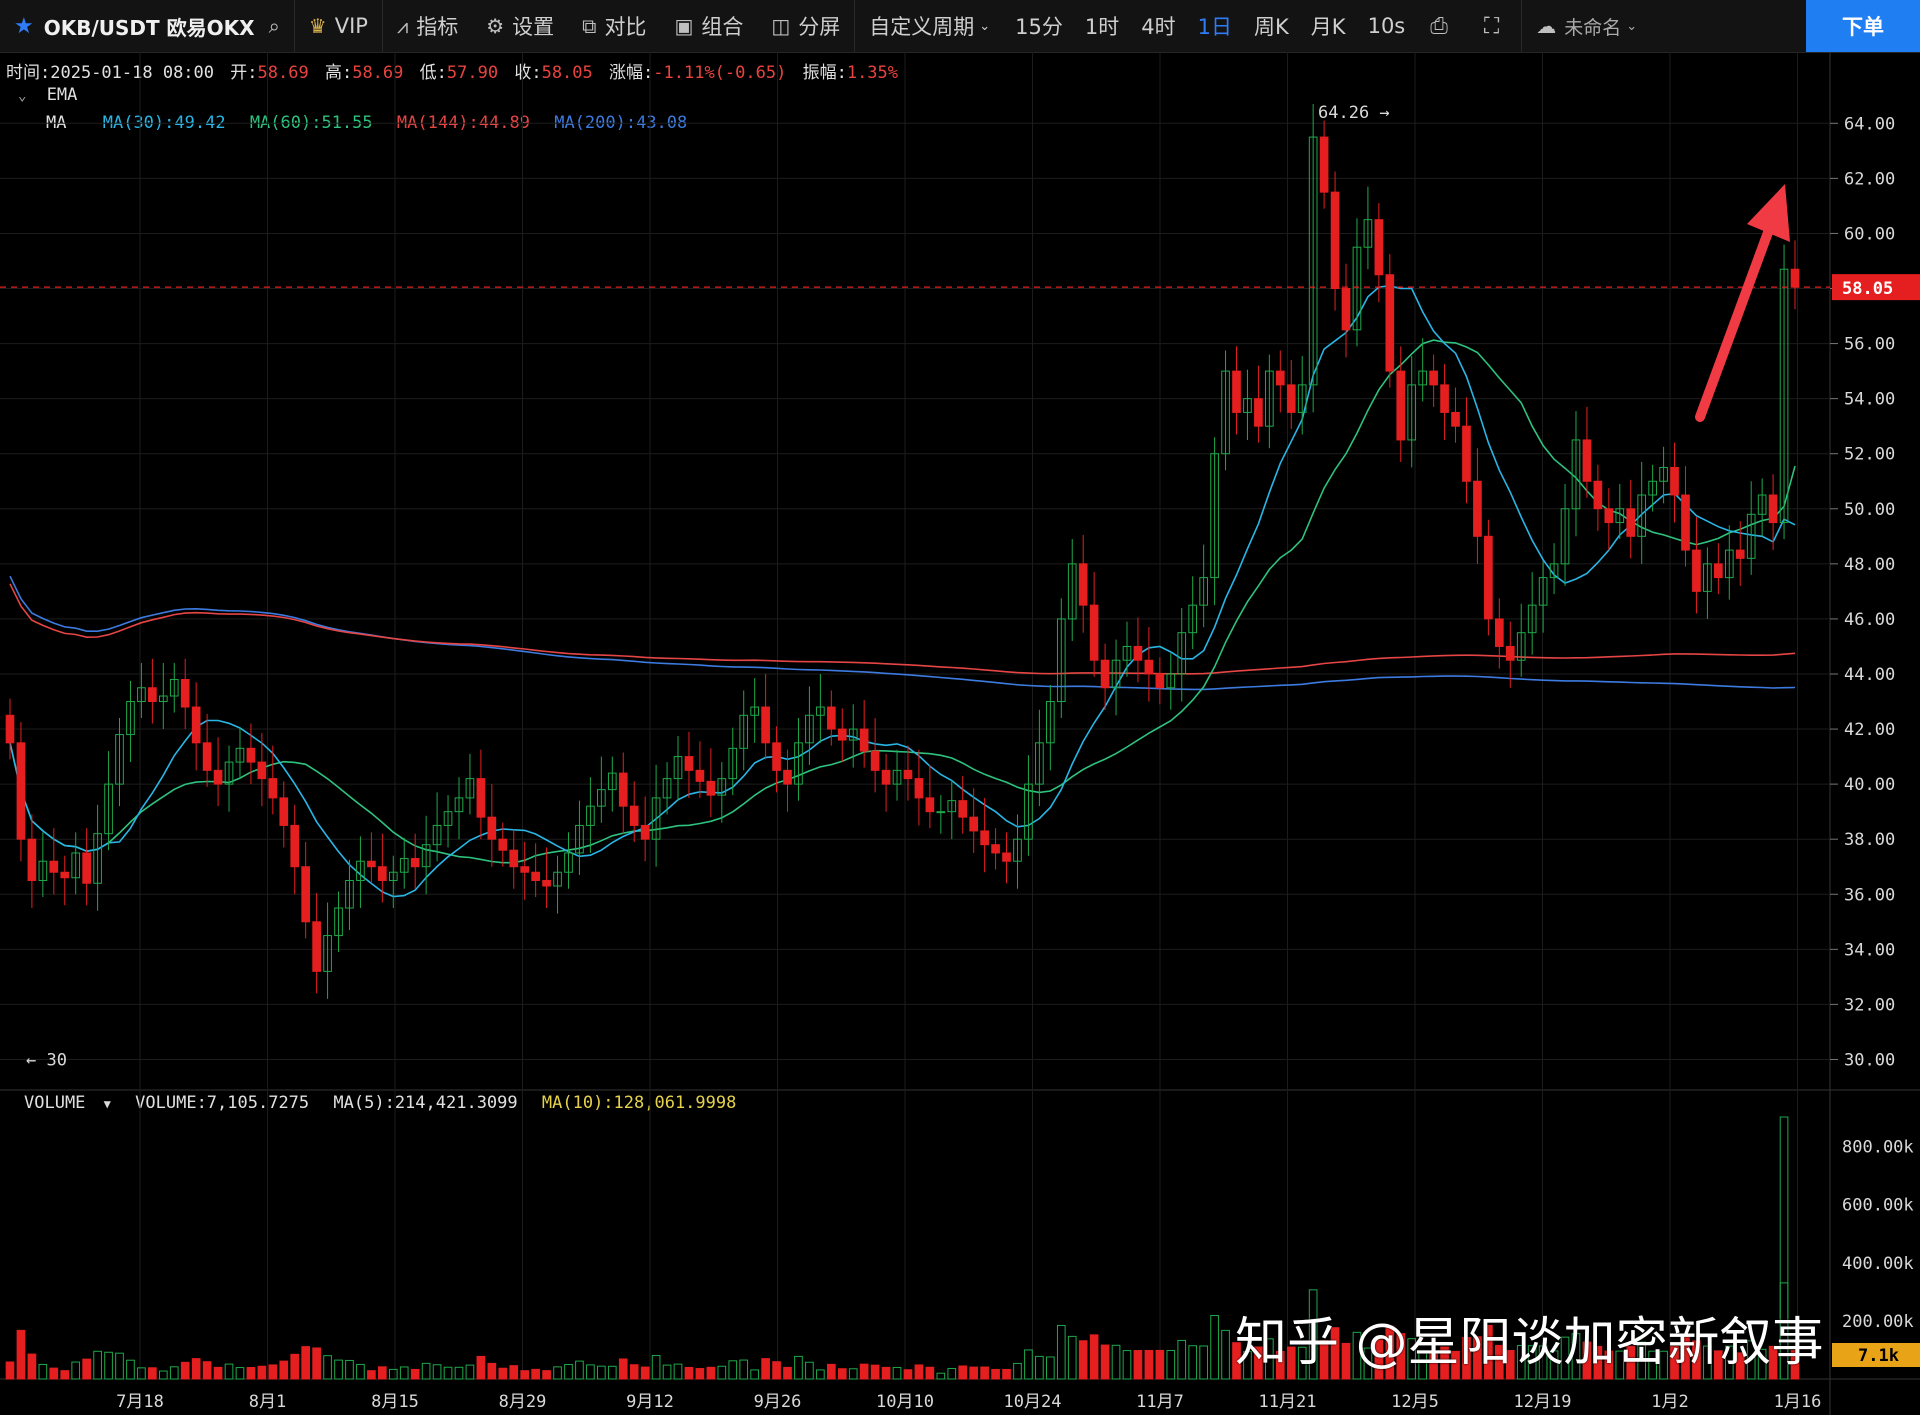  Describe the element at coordinates (1798, 1402) in the screenshot. I see `x-tick-label: 1月16` at that location.